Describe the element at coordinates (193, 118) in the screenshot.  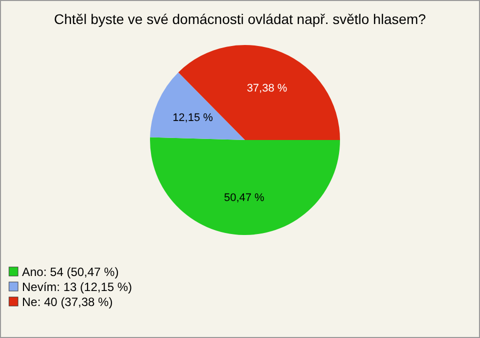
I see `data-label: 12,15 %` at that location.